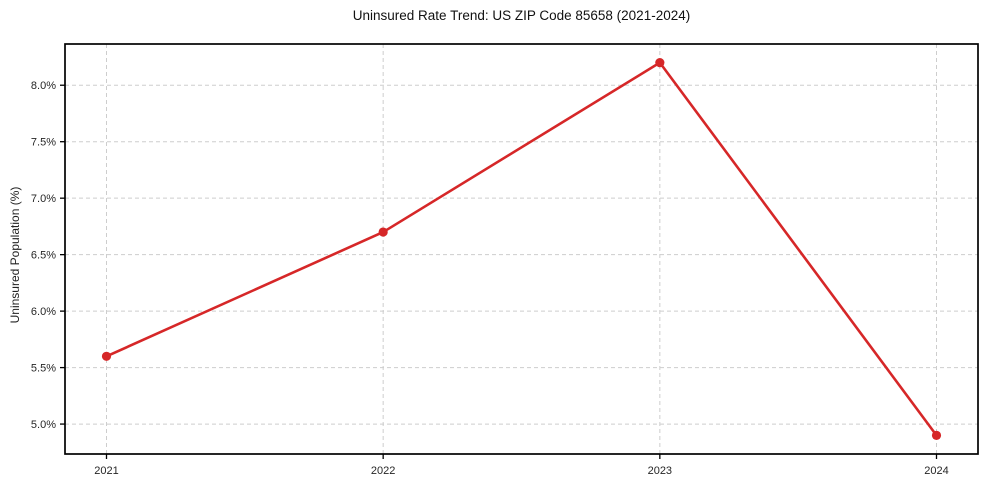 This screenshot has width=989, height=490. What do you see at coordinates (660, 471) in the screenshot?
I see `x-tick-label: 2023` at bounding box center [660, 471].